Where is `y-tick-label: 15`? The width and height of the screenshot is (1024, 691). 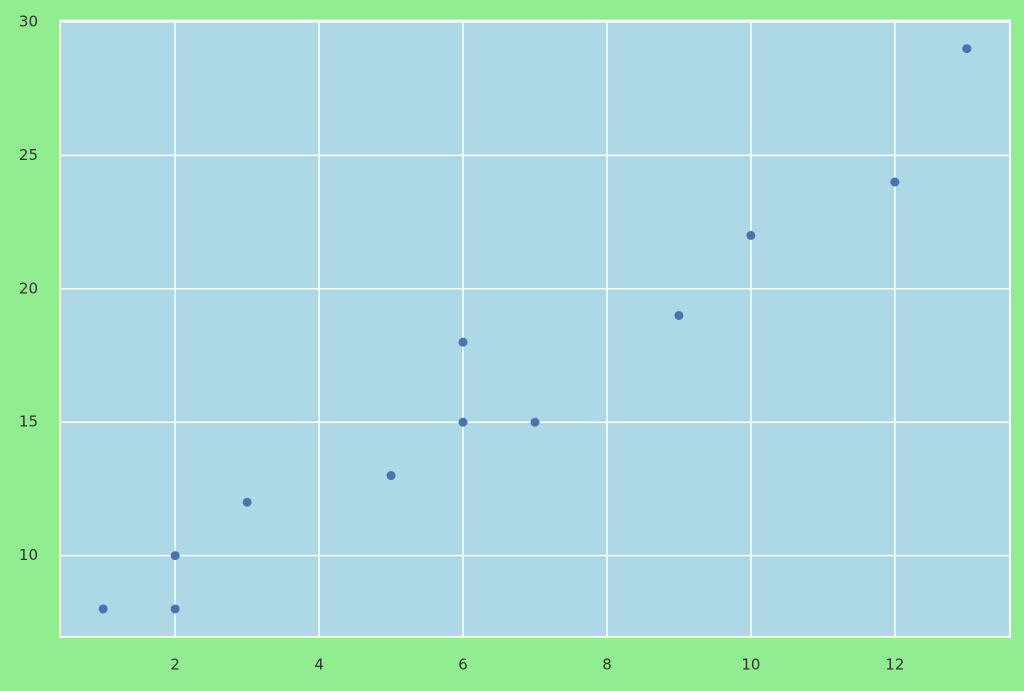
y-tick-label: 15 is located at coordinates (28, 422).